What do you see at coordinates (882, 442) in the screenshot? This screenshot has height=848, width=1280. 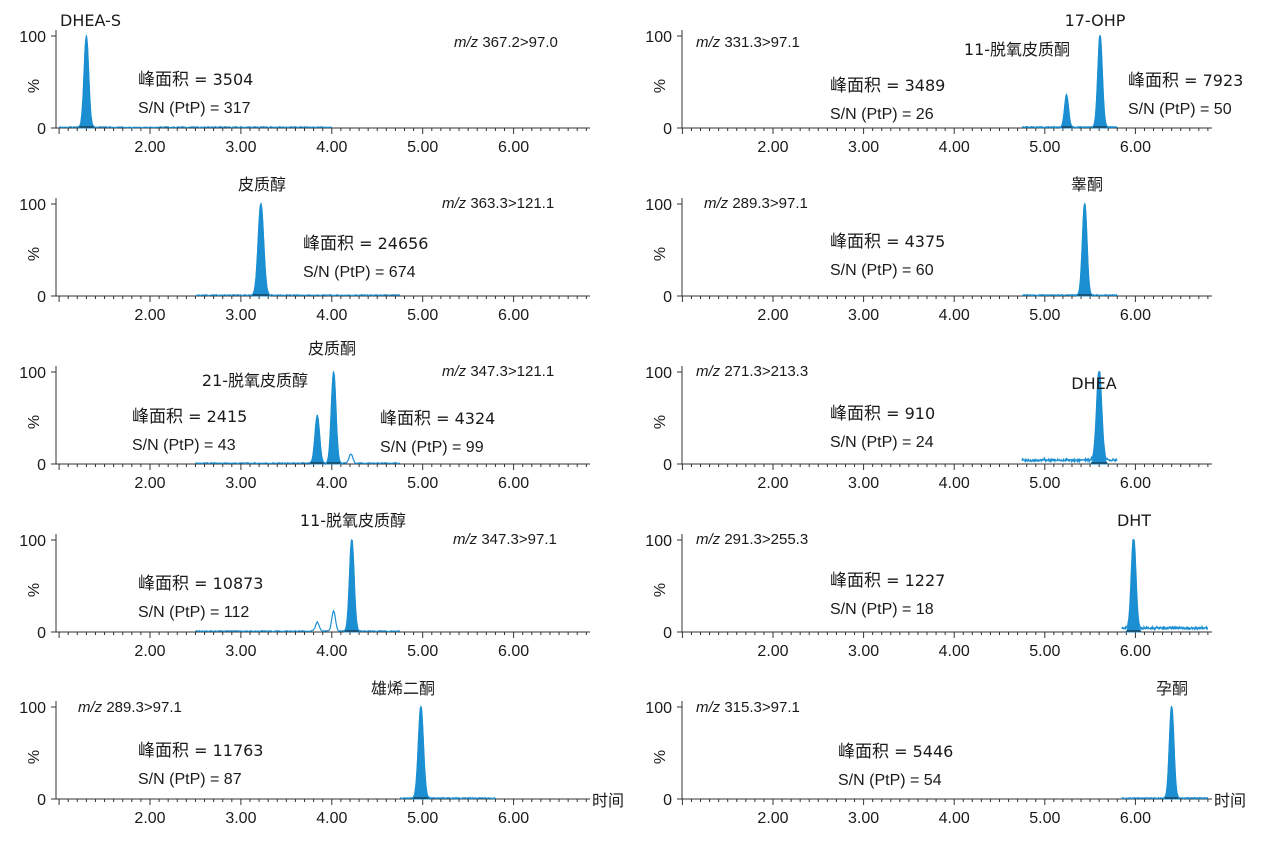 I see `signal-to-noise-label: S/N (PtP) = 24` at bounding box center [882, 442].